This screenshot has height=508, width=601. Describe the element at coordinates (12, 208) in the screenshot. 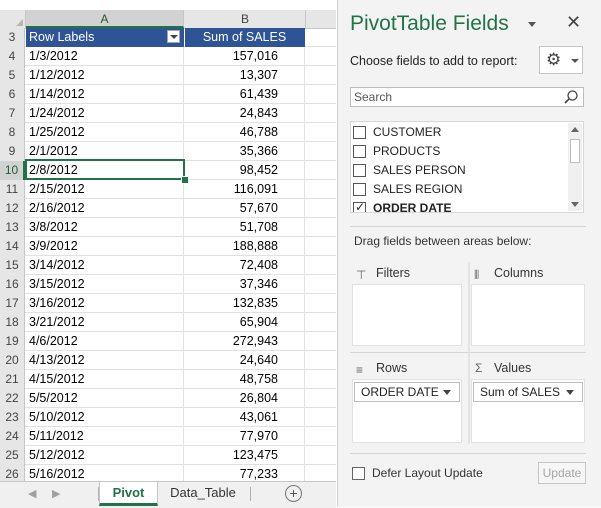

I see `row-number: 12` at that location.